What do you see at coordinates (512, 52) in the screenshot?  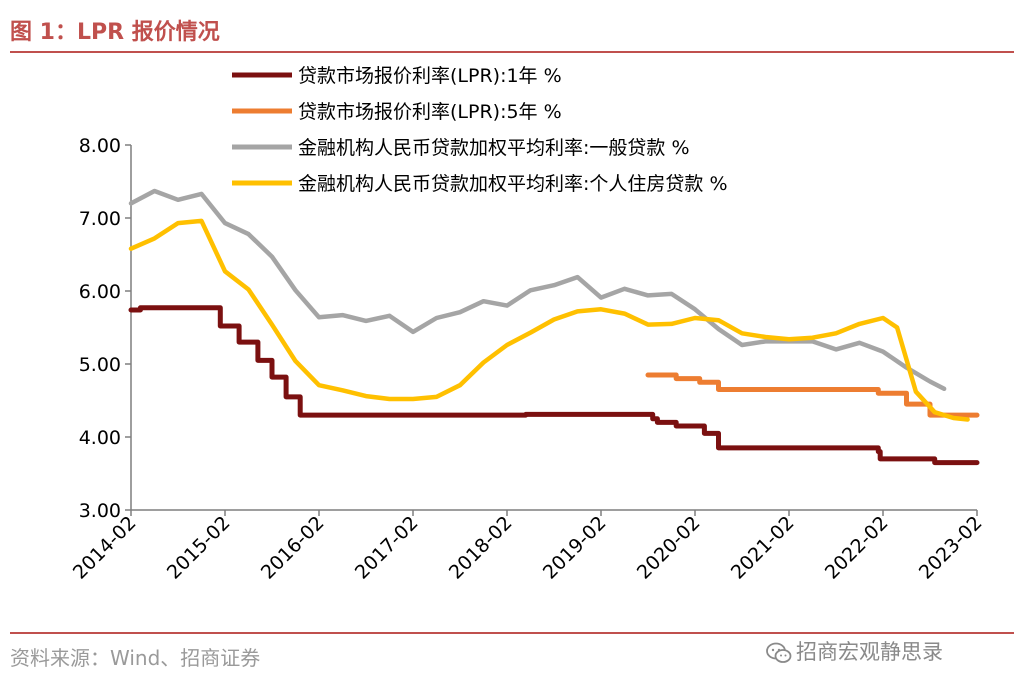 I see `title-divider` at bounding box center [512, 52].